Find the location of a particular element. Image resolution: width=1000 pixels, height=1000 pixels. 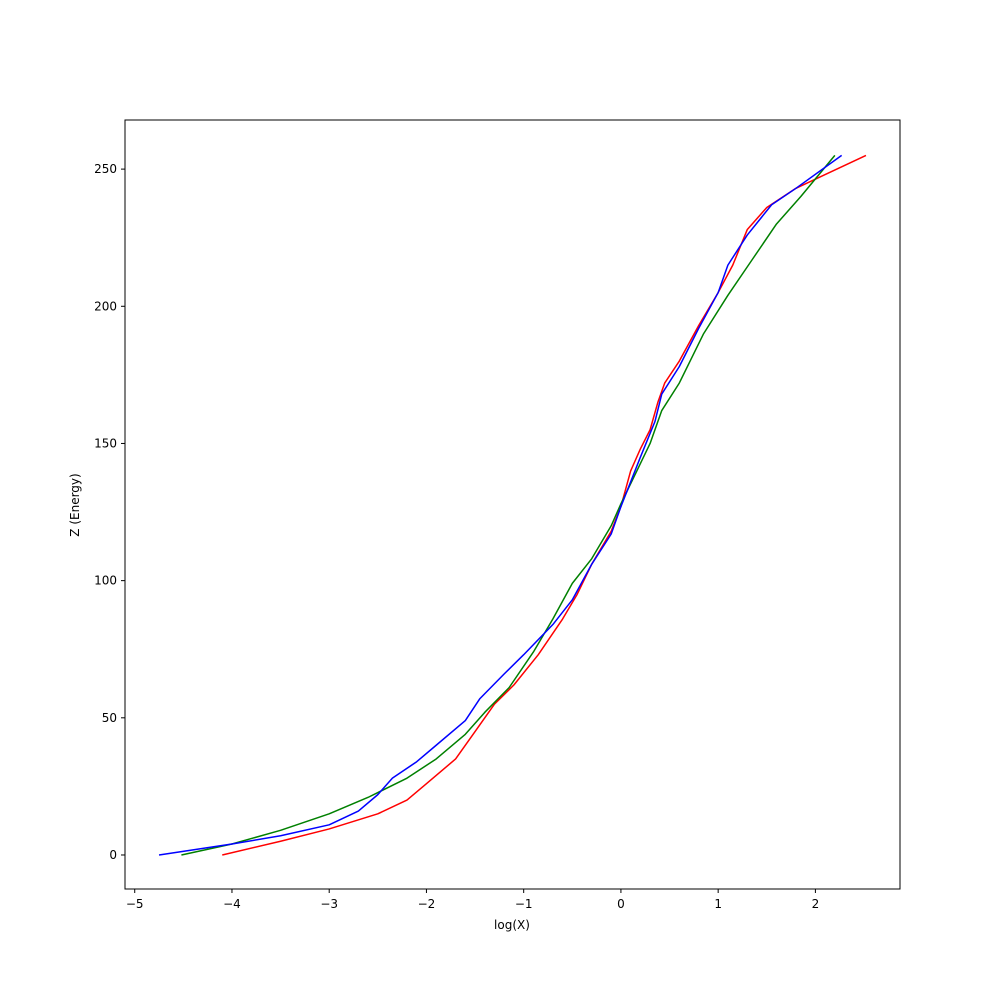

y-tick-label: 0 is located at coordinates (113, 855).